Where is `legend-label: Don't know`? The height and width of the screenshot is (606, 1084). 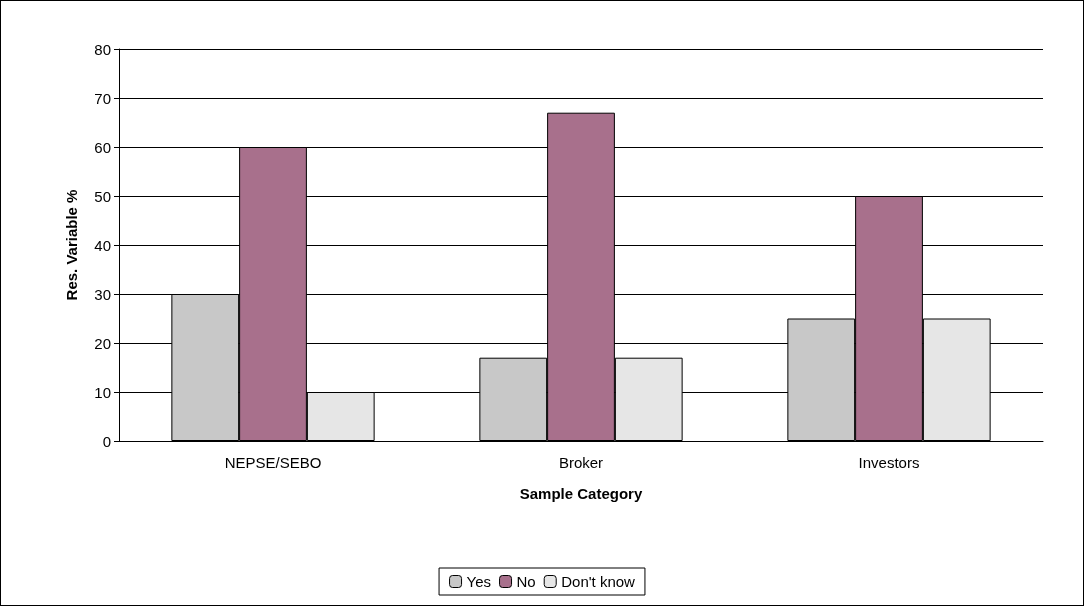
legend-label: Don't know is located at coordinates (598, 581).